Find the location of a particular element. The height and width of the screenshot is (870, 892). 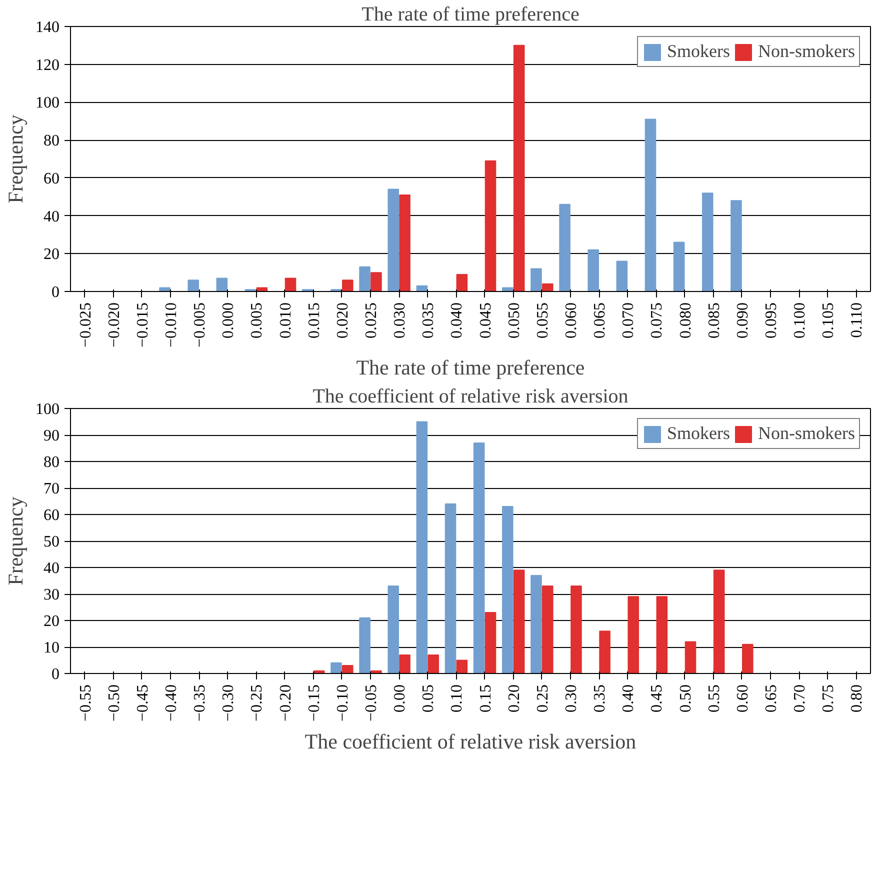

x-tick-label: 0.050 is located at coordinates (514, 320).